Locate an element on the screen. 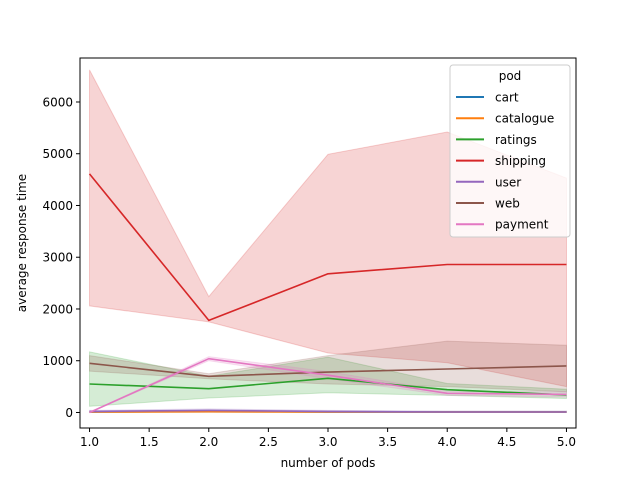 Image resolution: width=640 pixels, height=480 pixels. x-tick-label: 5.0 is located at coordinates (566, 442).